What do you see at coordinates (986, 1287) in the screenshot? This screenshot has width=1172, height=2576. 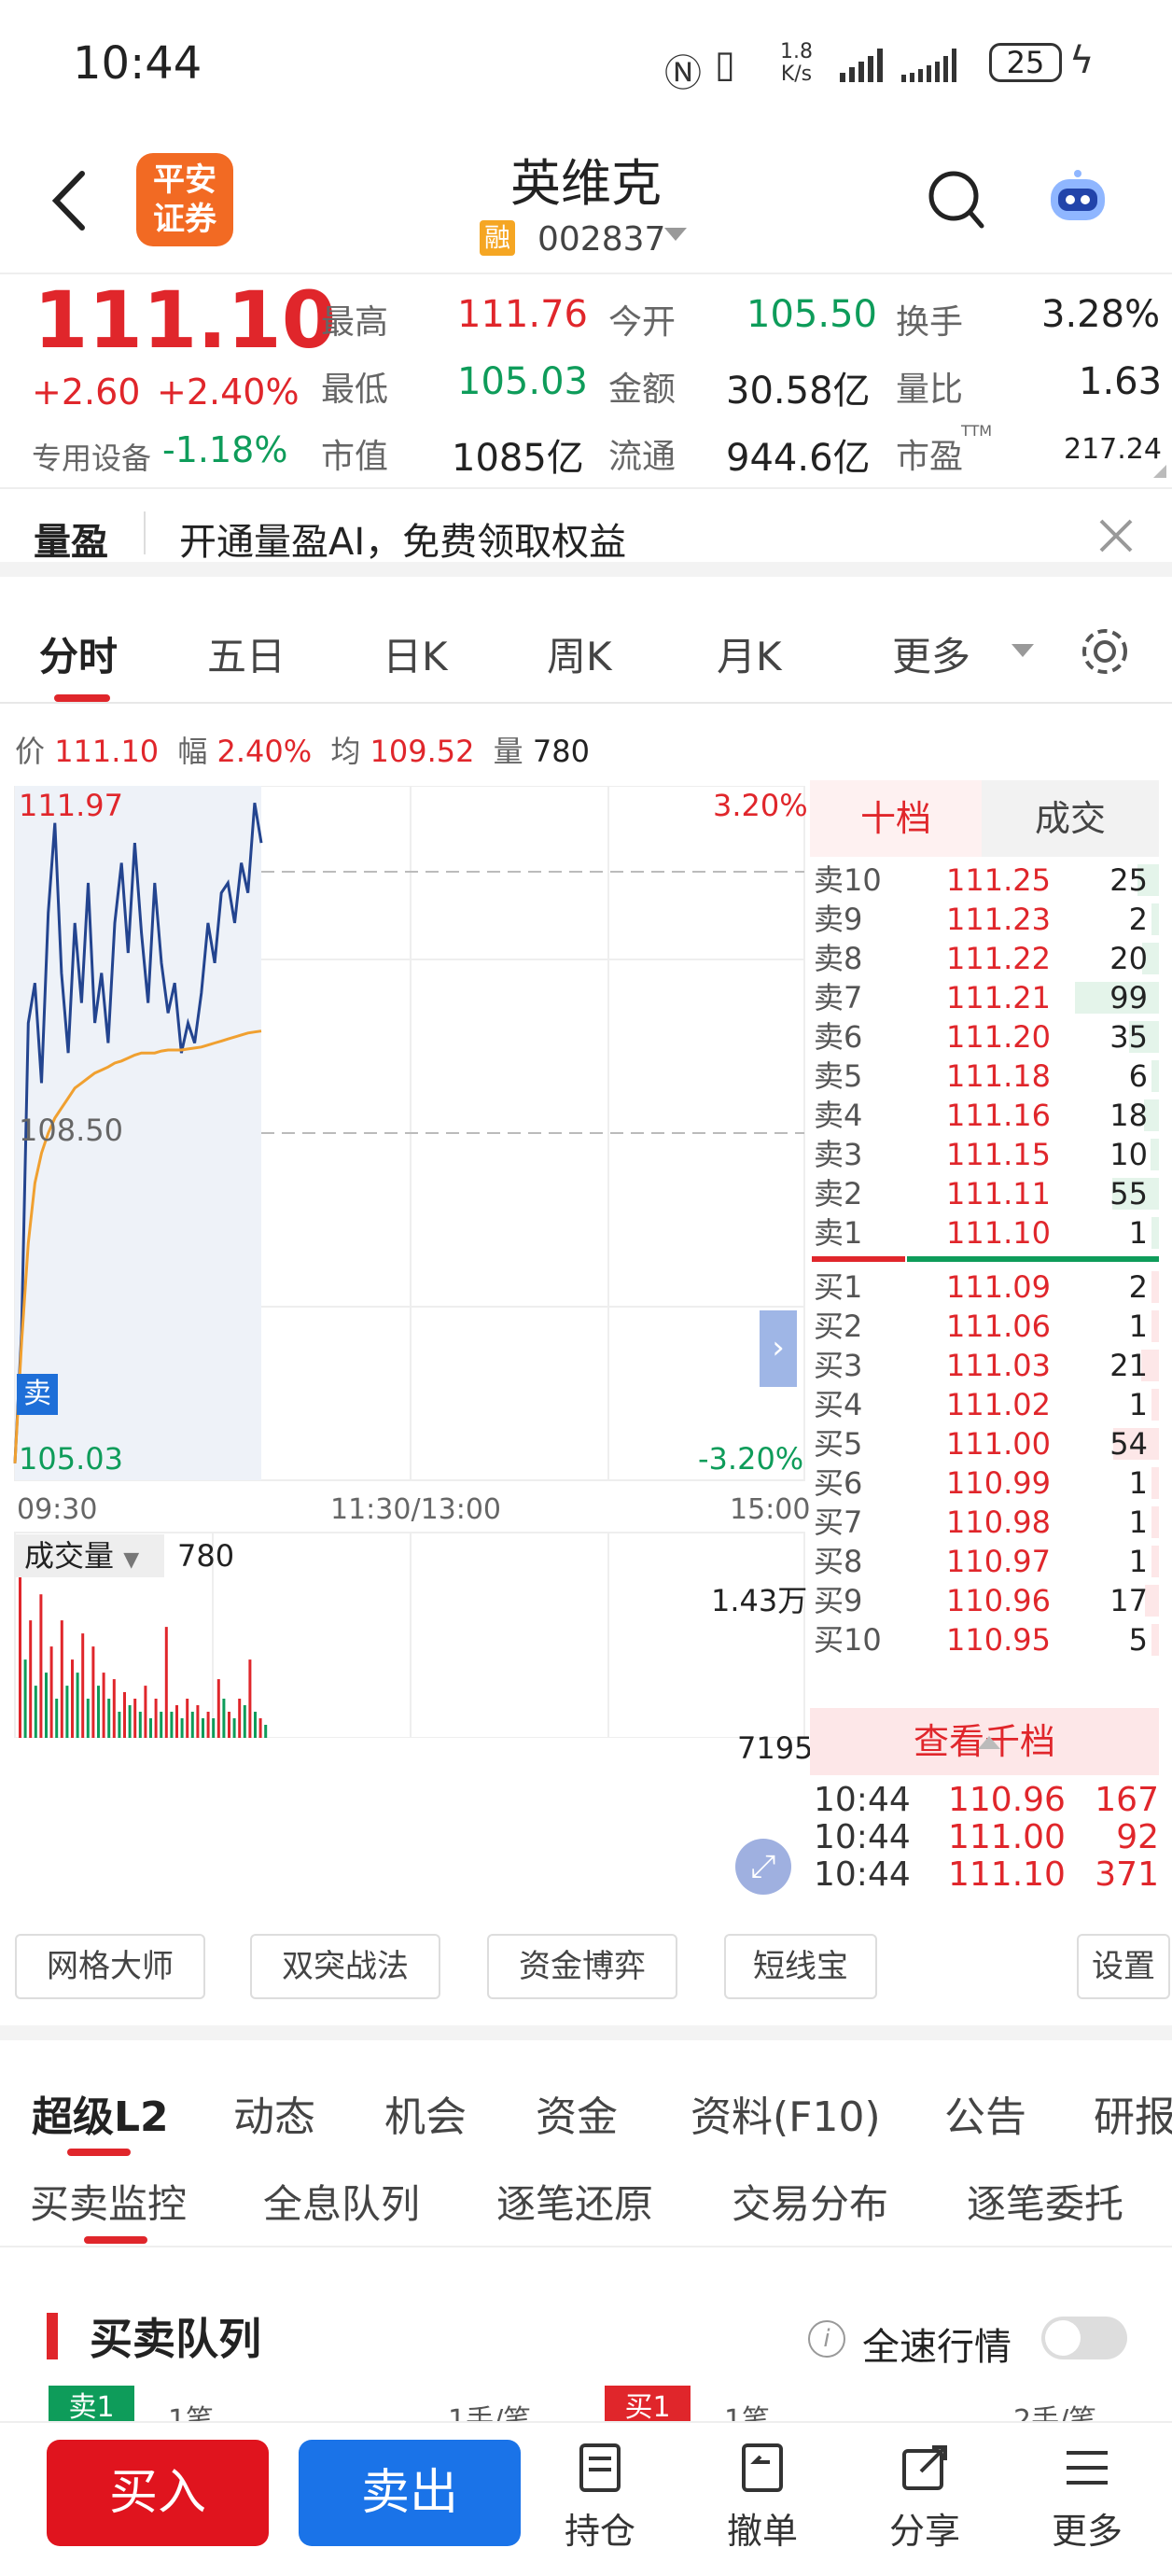 I see `bid-row: 买1 111.09 2` at bounding box center [986, 1287].